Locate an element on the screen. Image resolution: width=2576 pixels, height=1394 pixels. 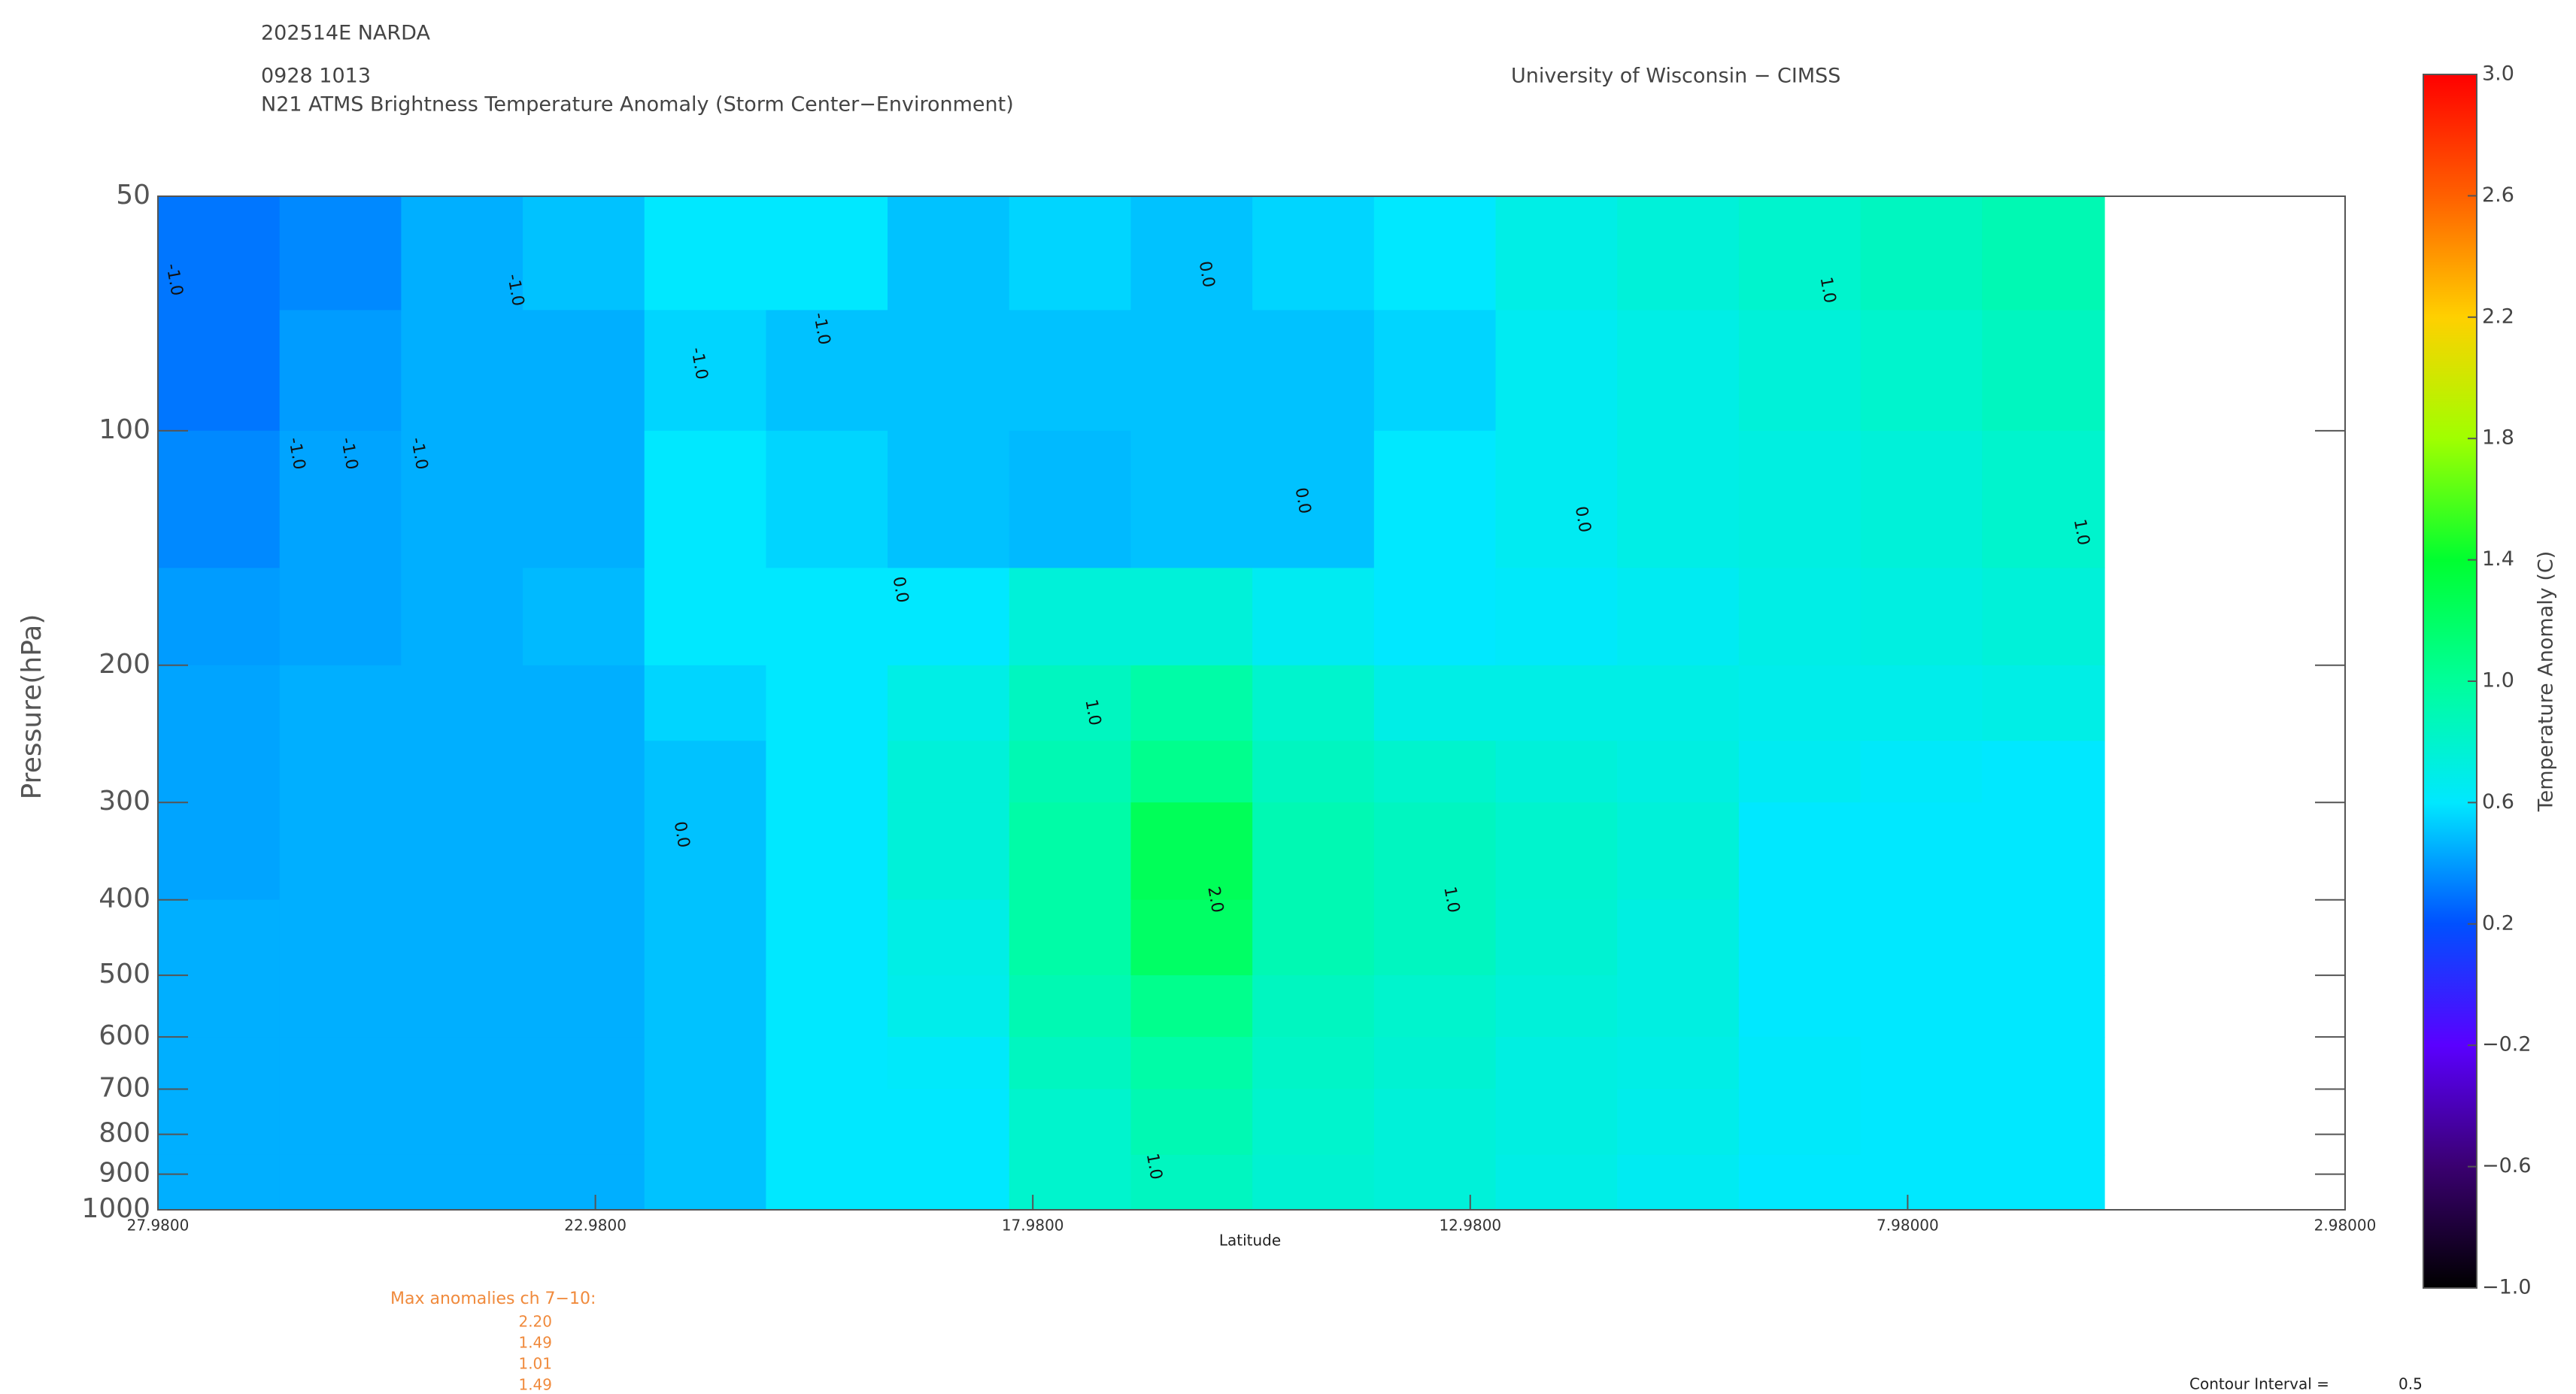
x-tick-label: 7.98000 is located at coordinates (1908, 1226).